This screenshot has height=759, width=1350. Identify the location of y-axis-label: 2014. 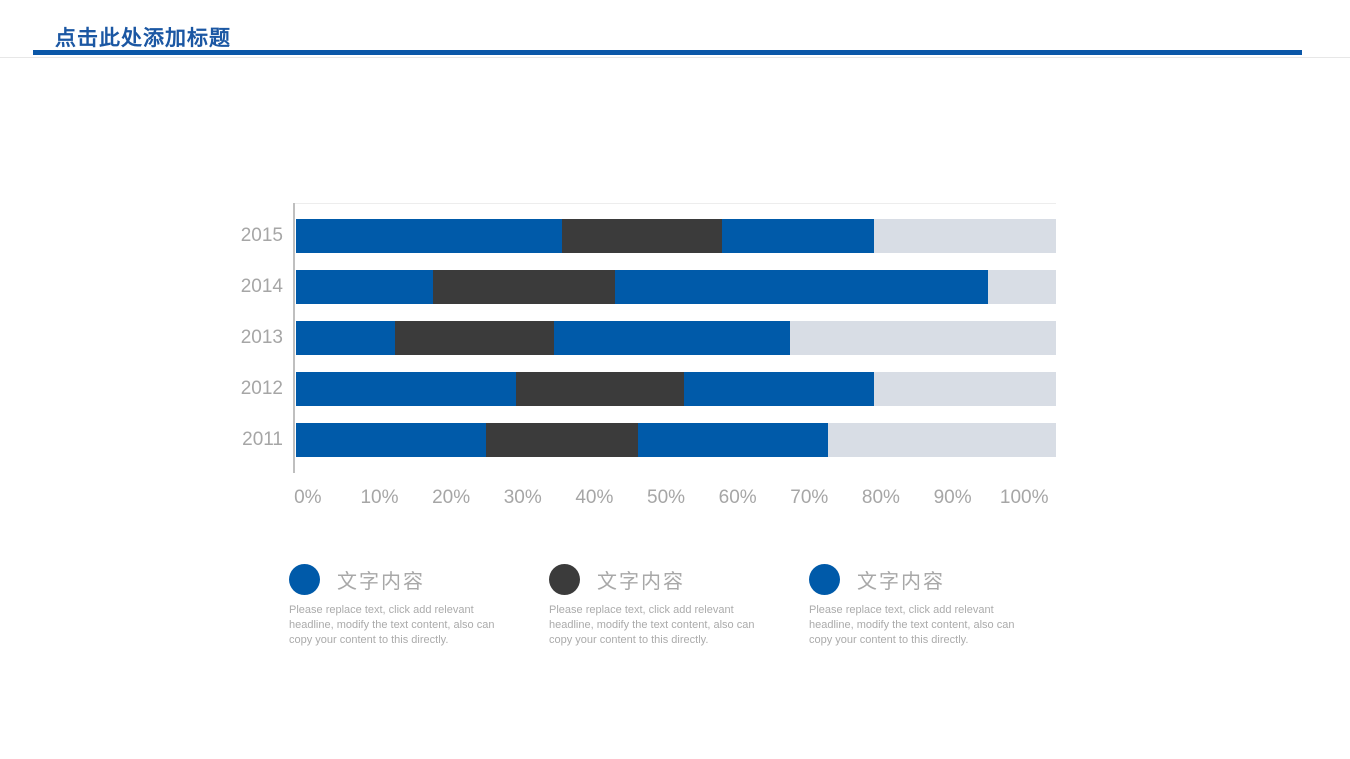
(261, 286).